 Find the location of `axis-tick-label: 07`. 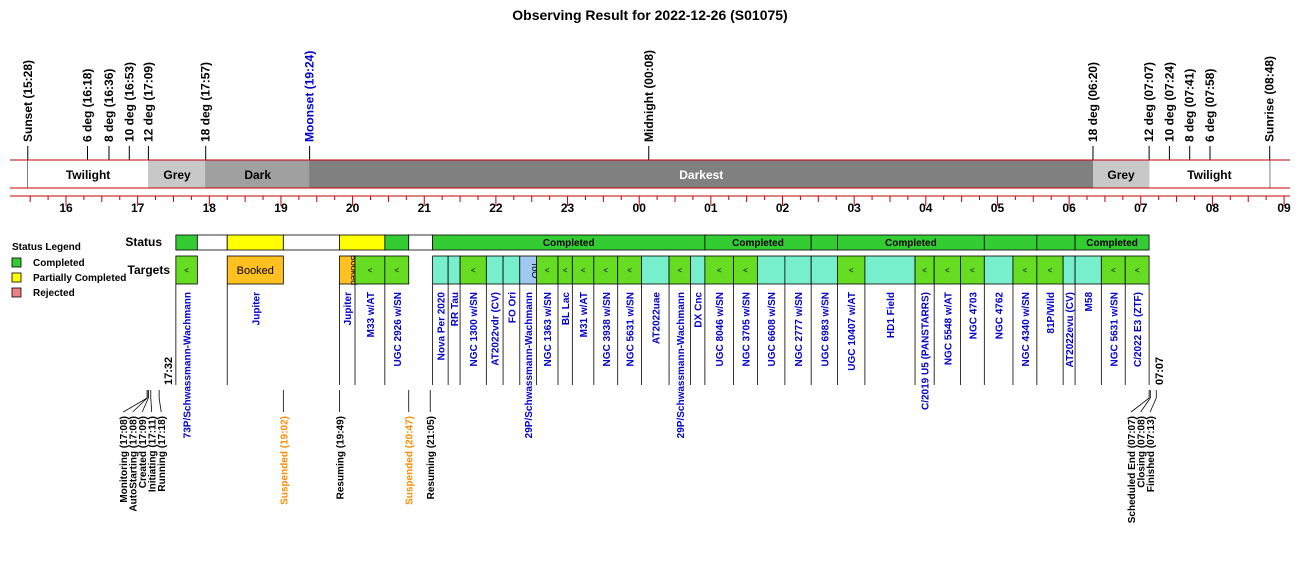

axis-tick-label: 07 is located at coordinates (1141, 208).